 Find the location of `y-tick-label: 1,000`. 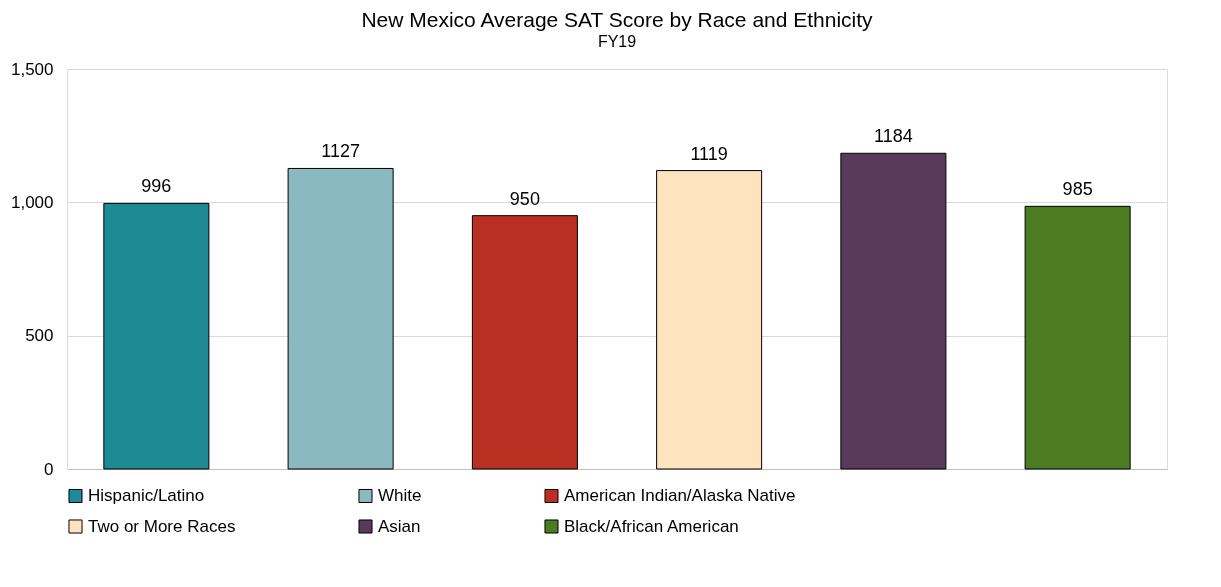

y-tick-label: 1,000 is located at coordinates (32, 202).